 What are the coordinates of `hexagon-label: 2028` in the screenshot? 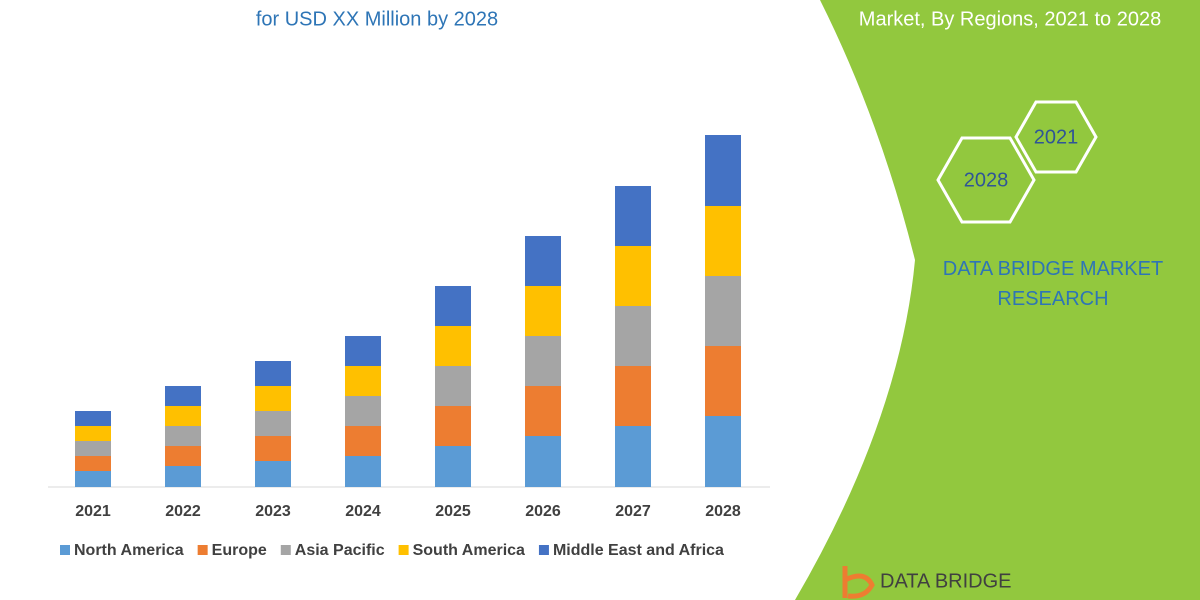 It's located at (986, 180).